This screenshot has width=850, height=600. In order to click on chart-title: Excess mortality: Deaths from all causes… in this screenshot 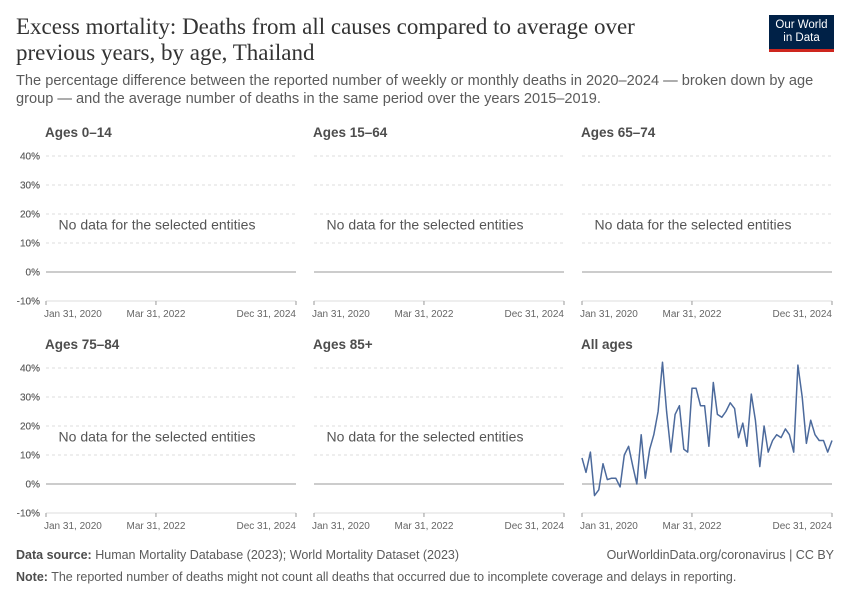, I will do `click(325, 39)`.